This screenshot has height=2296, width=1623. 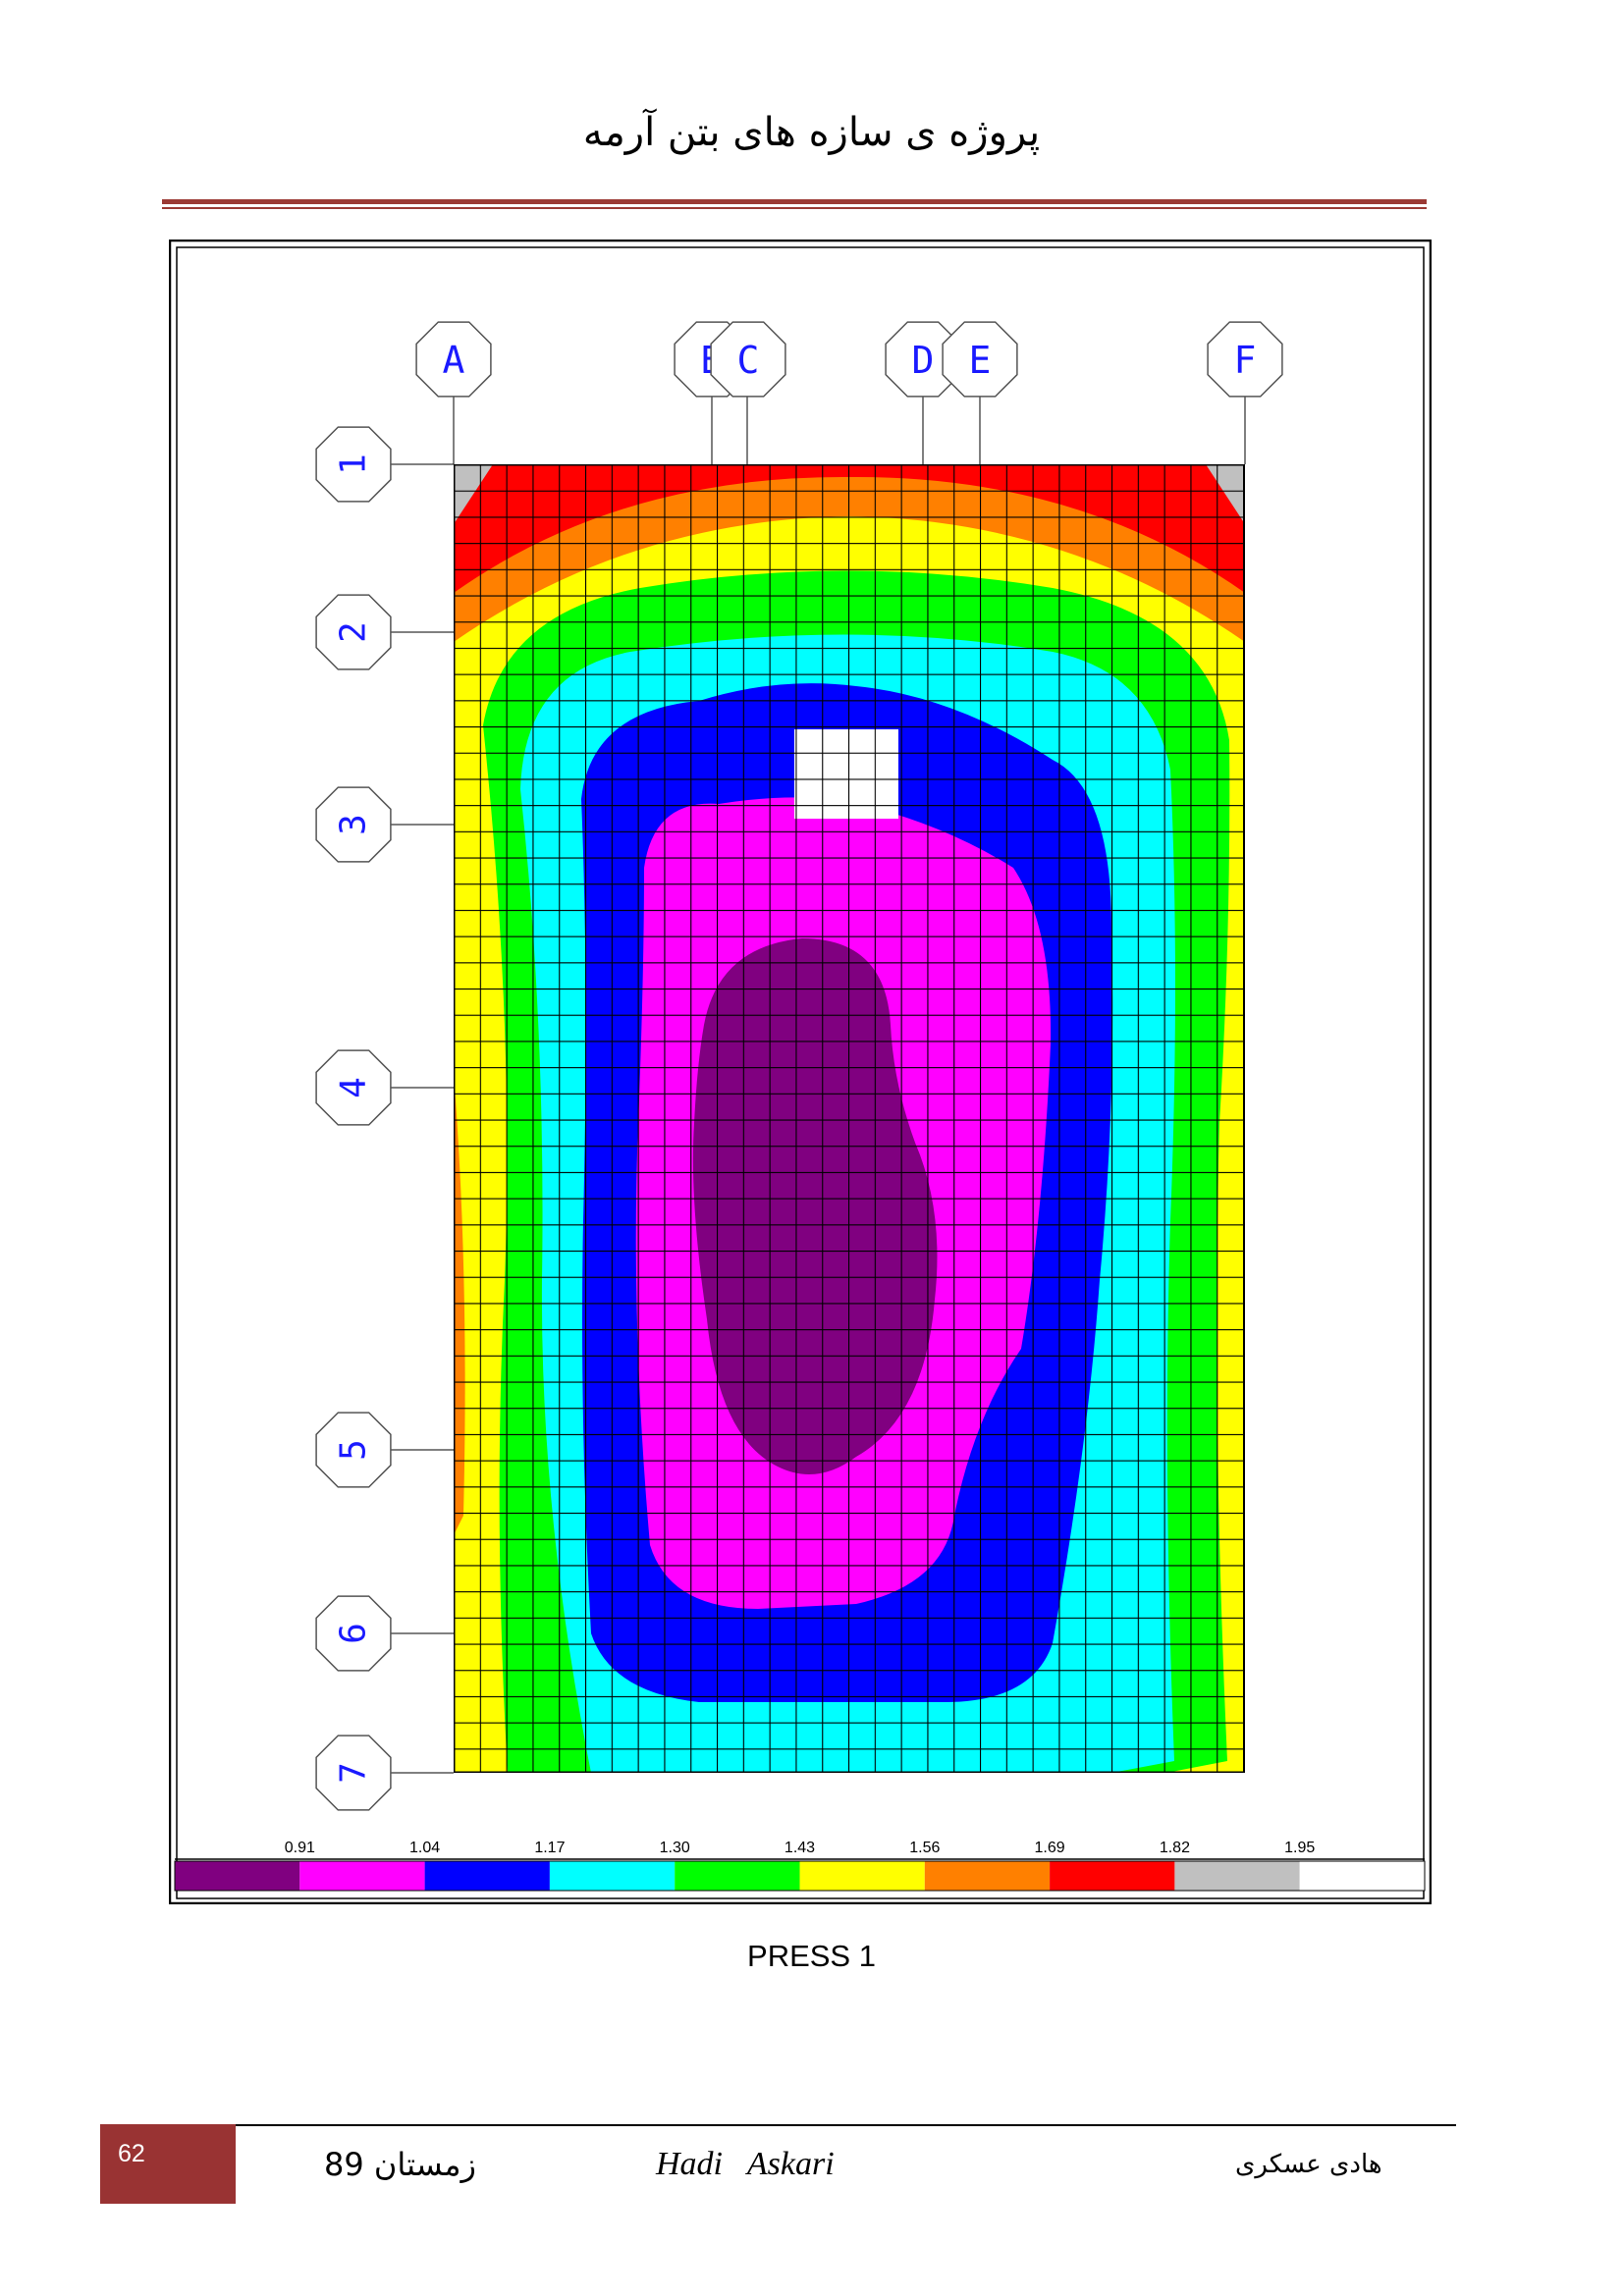 I want to click on legend-value-label: 1.69, so click(x=1050, y=1848).